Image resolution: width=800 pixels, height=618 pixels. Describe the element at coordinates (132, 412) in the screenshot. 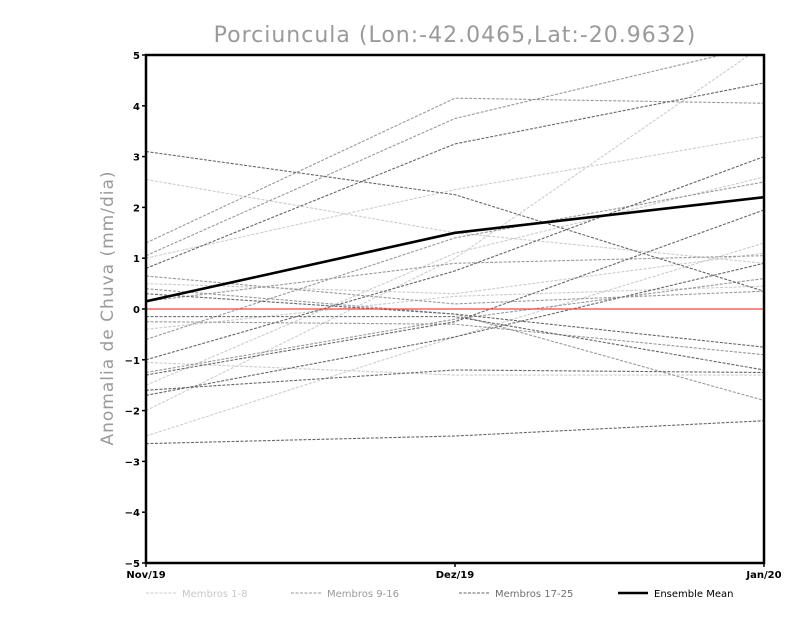

I see `y-tick-label: −2` at that location.